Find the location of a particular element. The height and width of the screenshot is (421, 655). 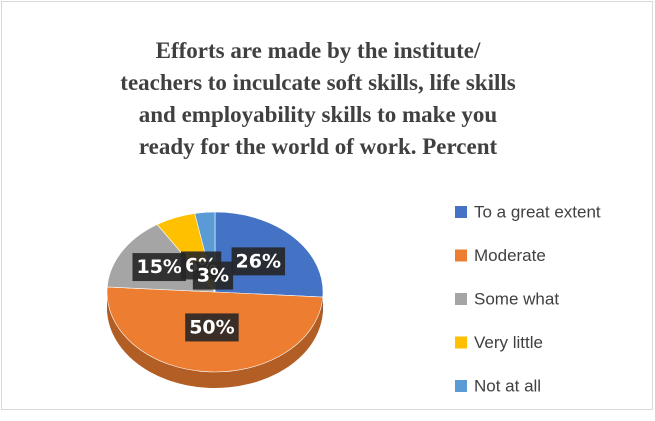

data-label-group: 50% is located at coordinates (212, 327).